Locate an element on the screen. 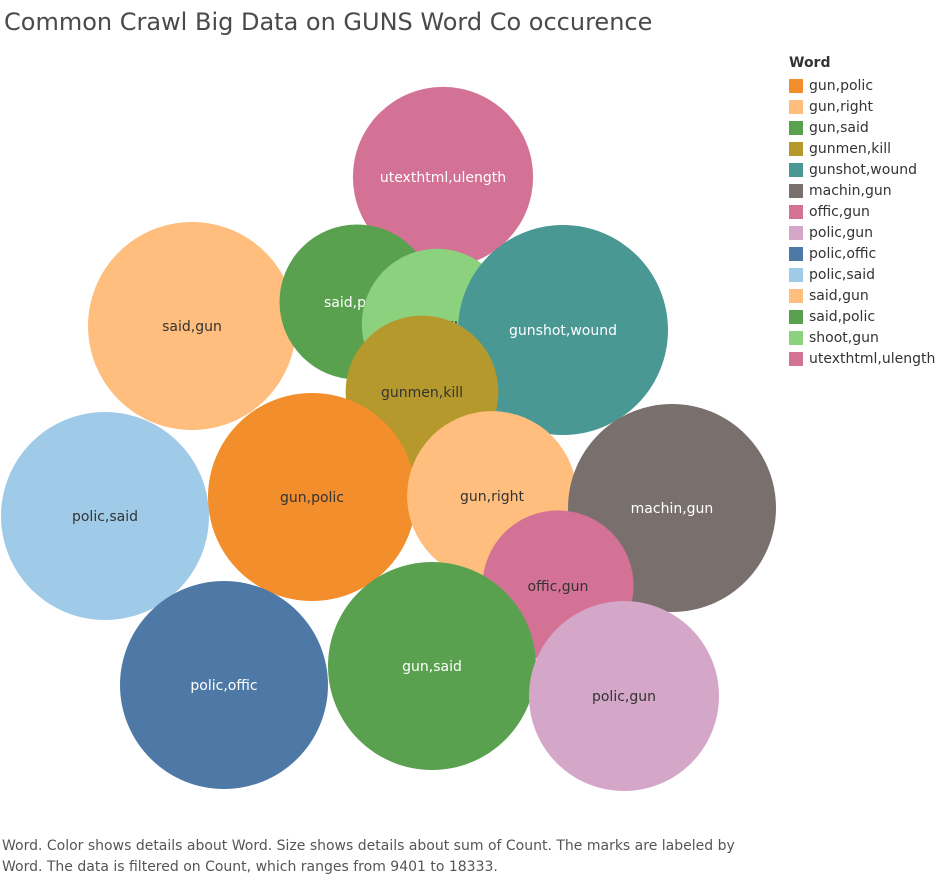  legend-item: said,polic is located at coordinates (865, 316).